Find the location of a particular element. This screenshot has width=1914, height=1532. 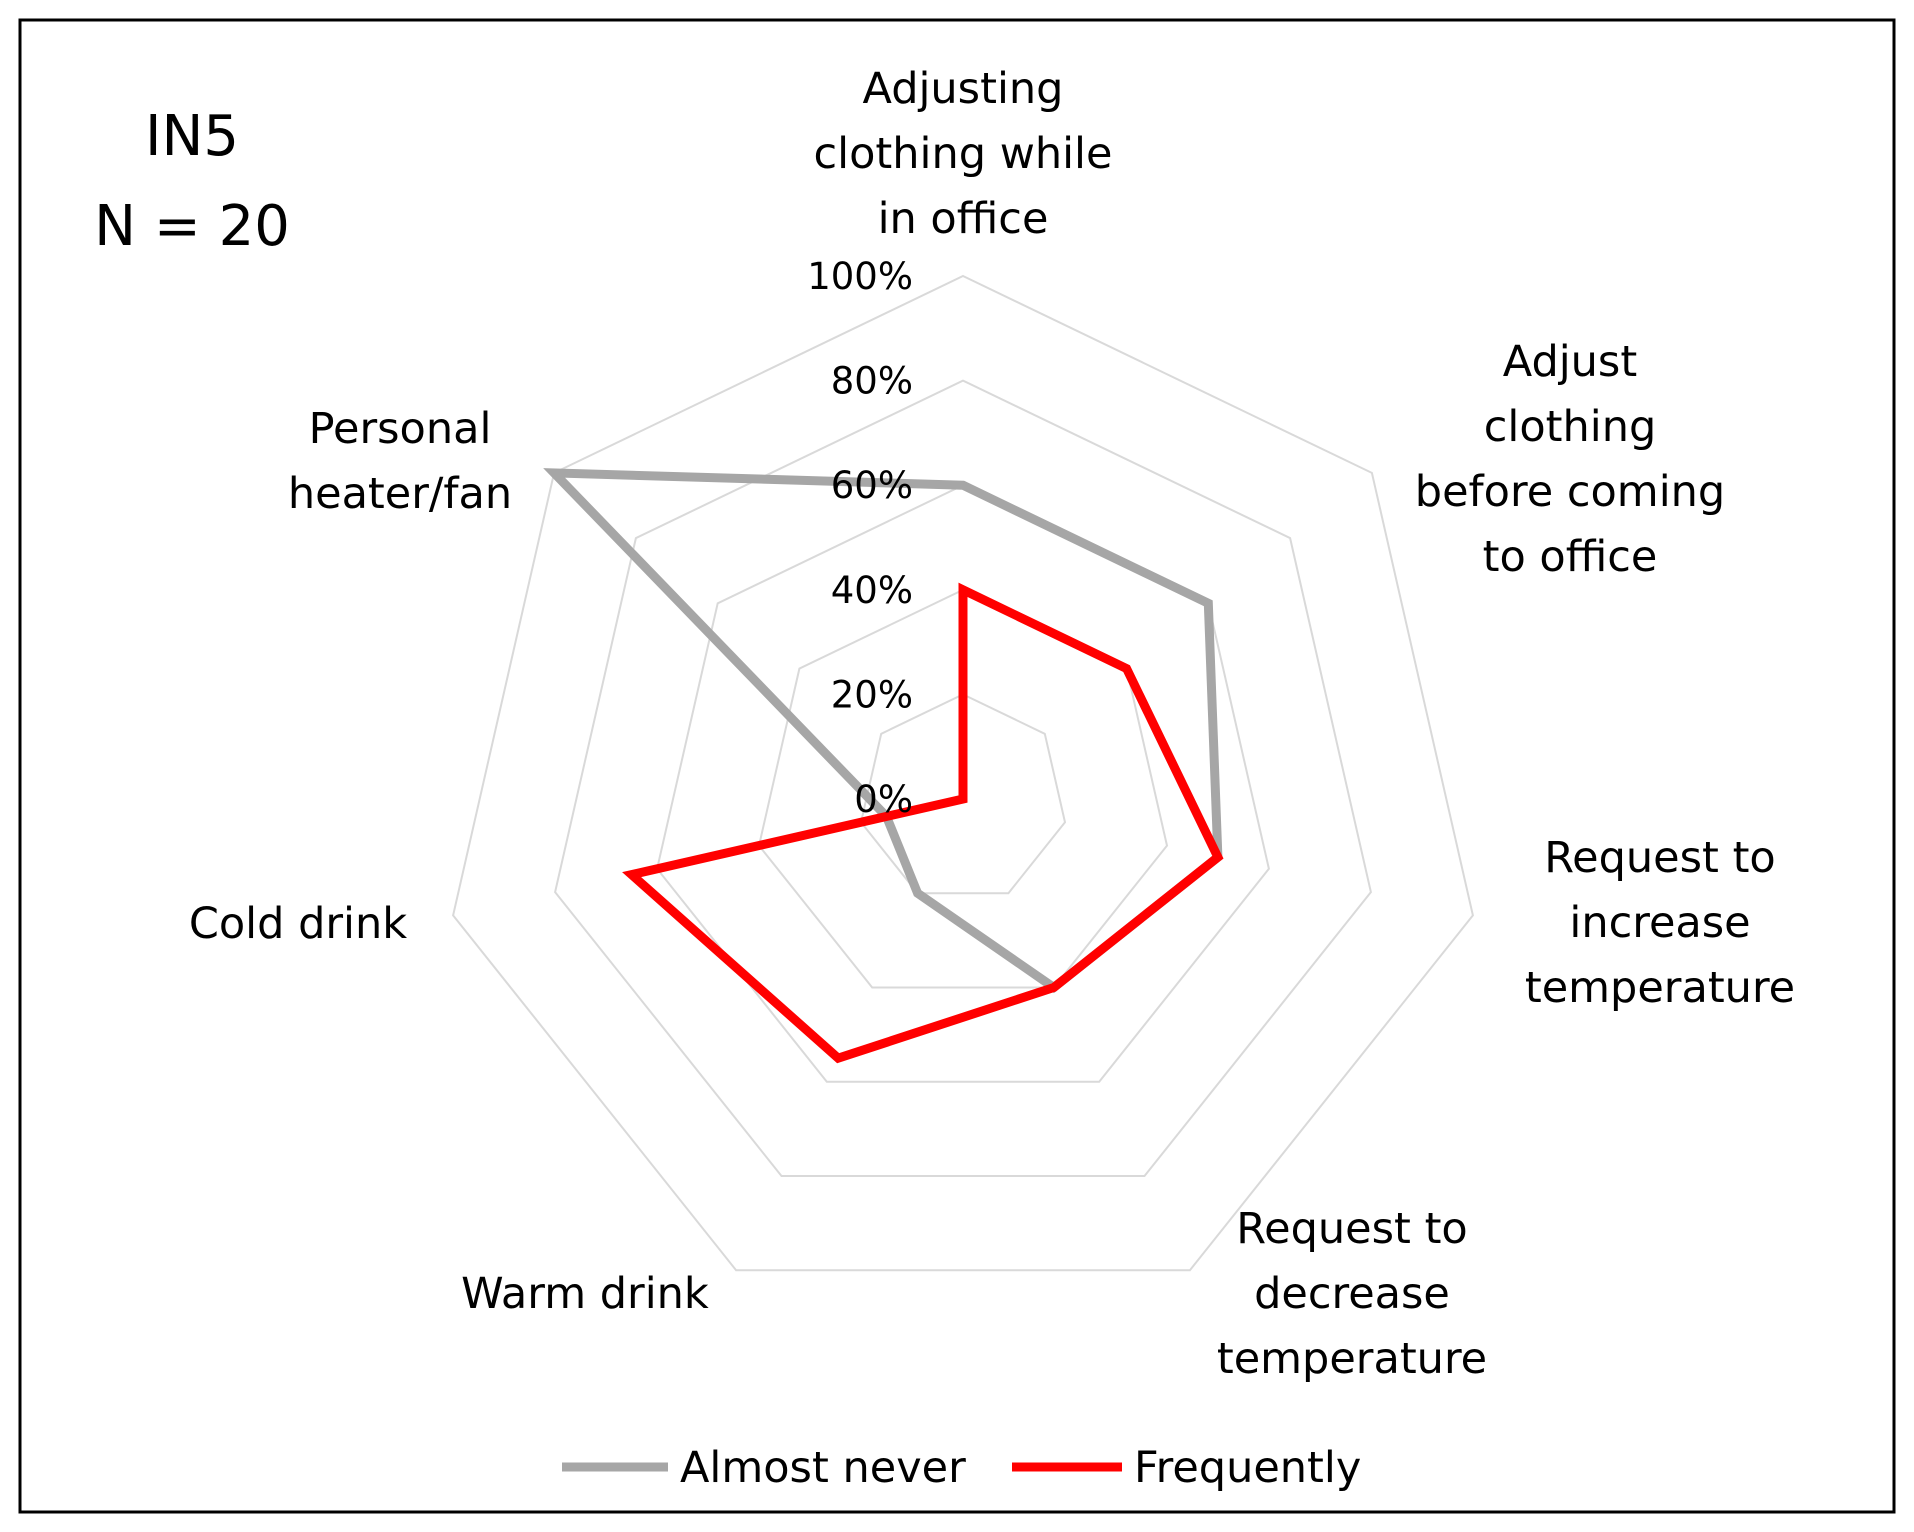

chart-legend: Almost never Frequently is located at coordinates (961, 1468).